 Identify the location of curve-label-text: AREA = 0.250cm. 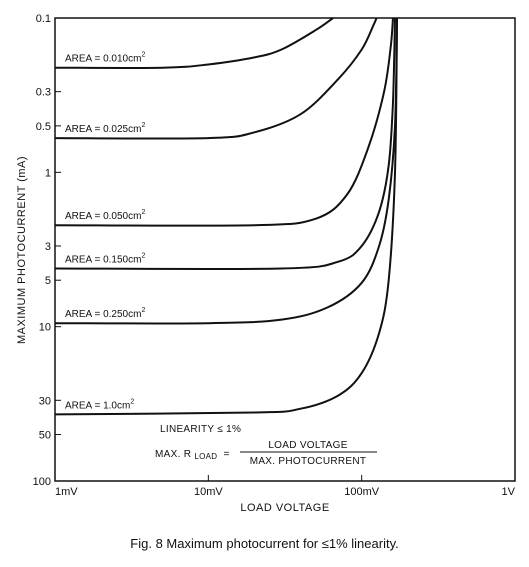
(103, 314).